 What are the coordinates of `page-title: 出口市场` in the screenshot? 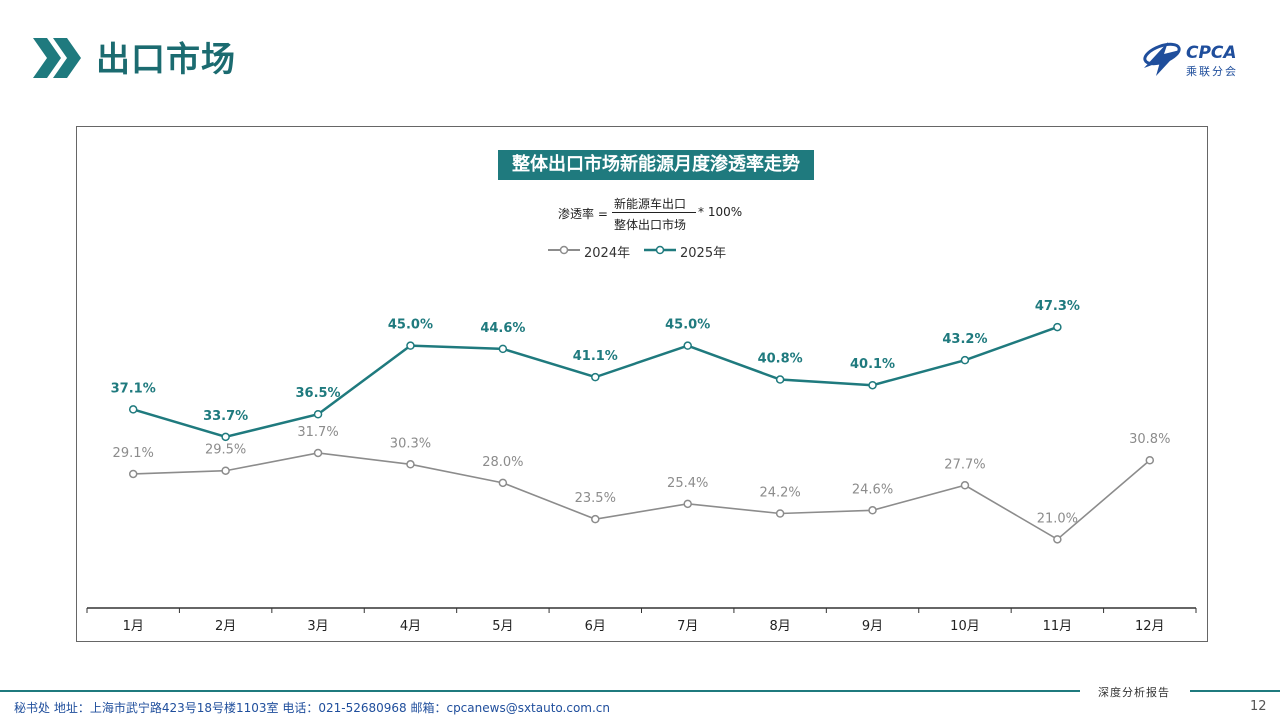 It's located at (166, 60).